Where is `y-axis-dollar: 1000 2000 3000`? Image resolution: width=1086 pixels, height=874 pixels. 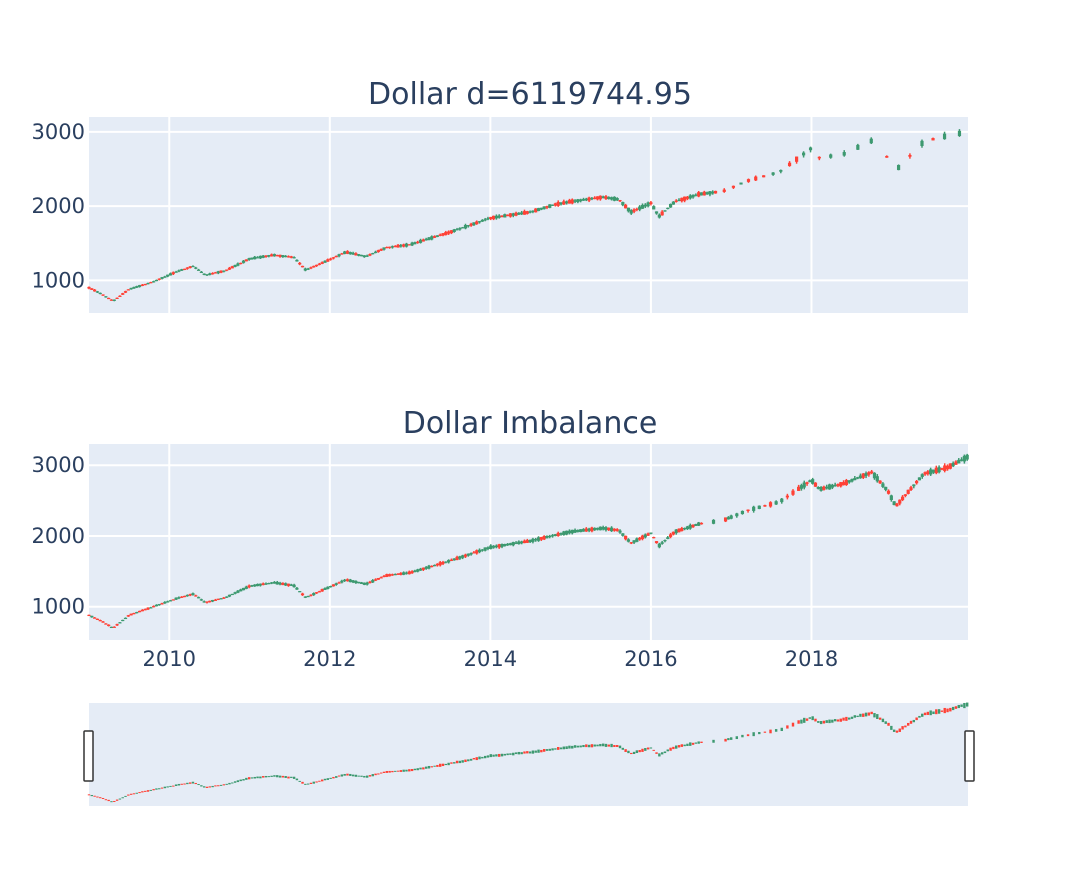
y-axis-dollar: 1000 2000 3000 is located at coordinates (58, 206).